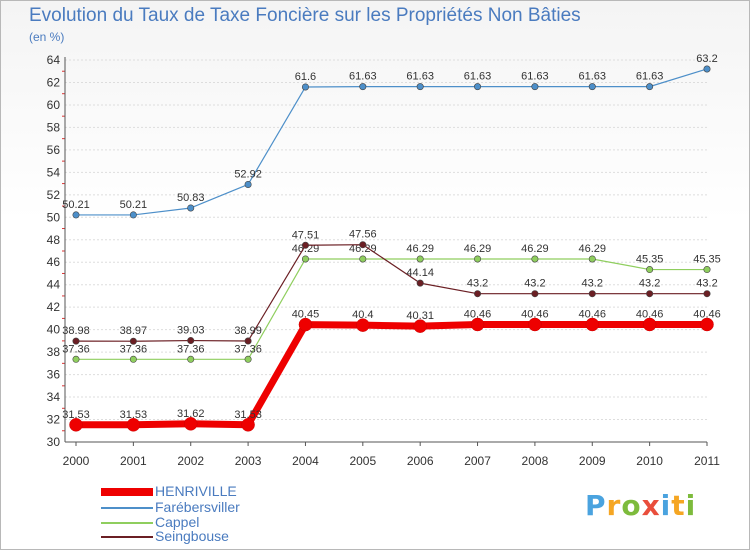  I want to click on x-tick-label: 2000, so click(76, 461).